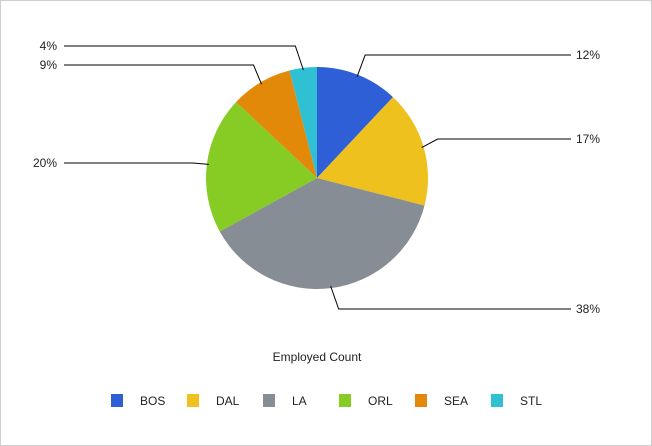  I want to click on data-label-dal: 17%, so click(588, 139).